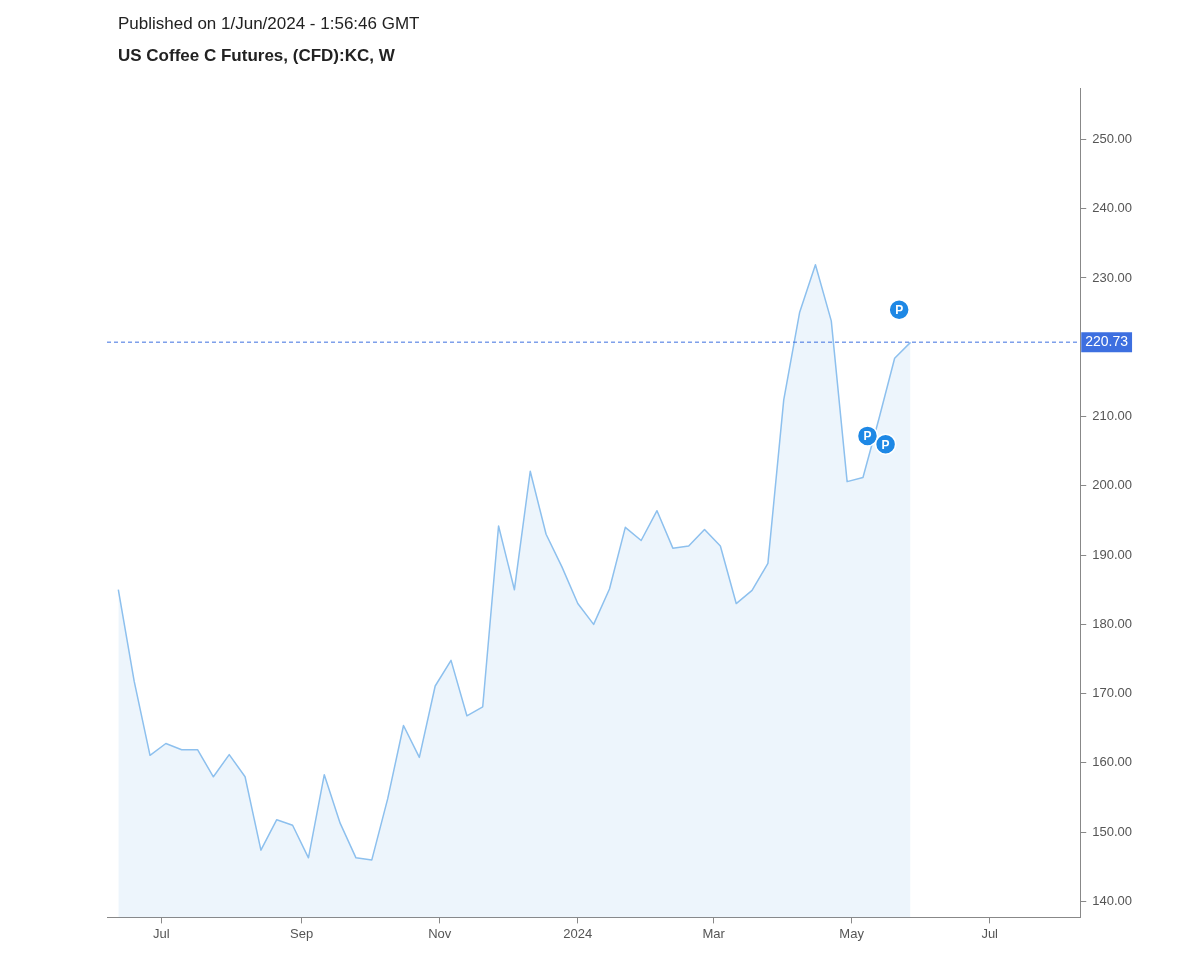 The height and width of the screenshot is (960, 1200). I want to click on y-tick-label: 160.00, so click(1112, 762).